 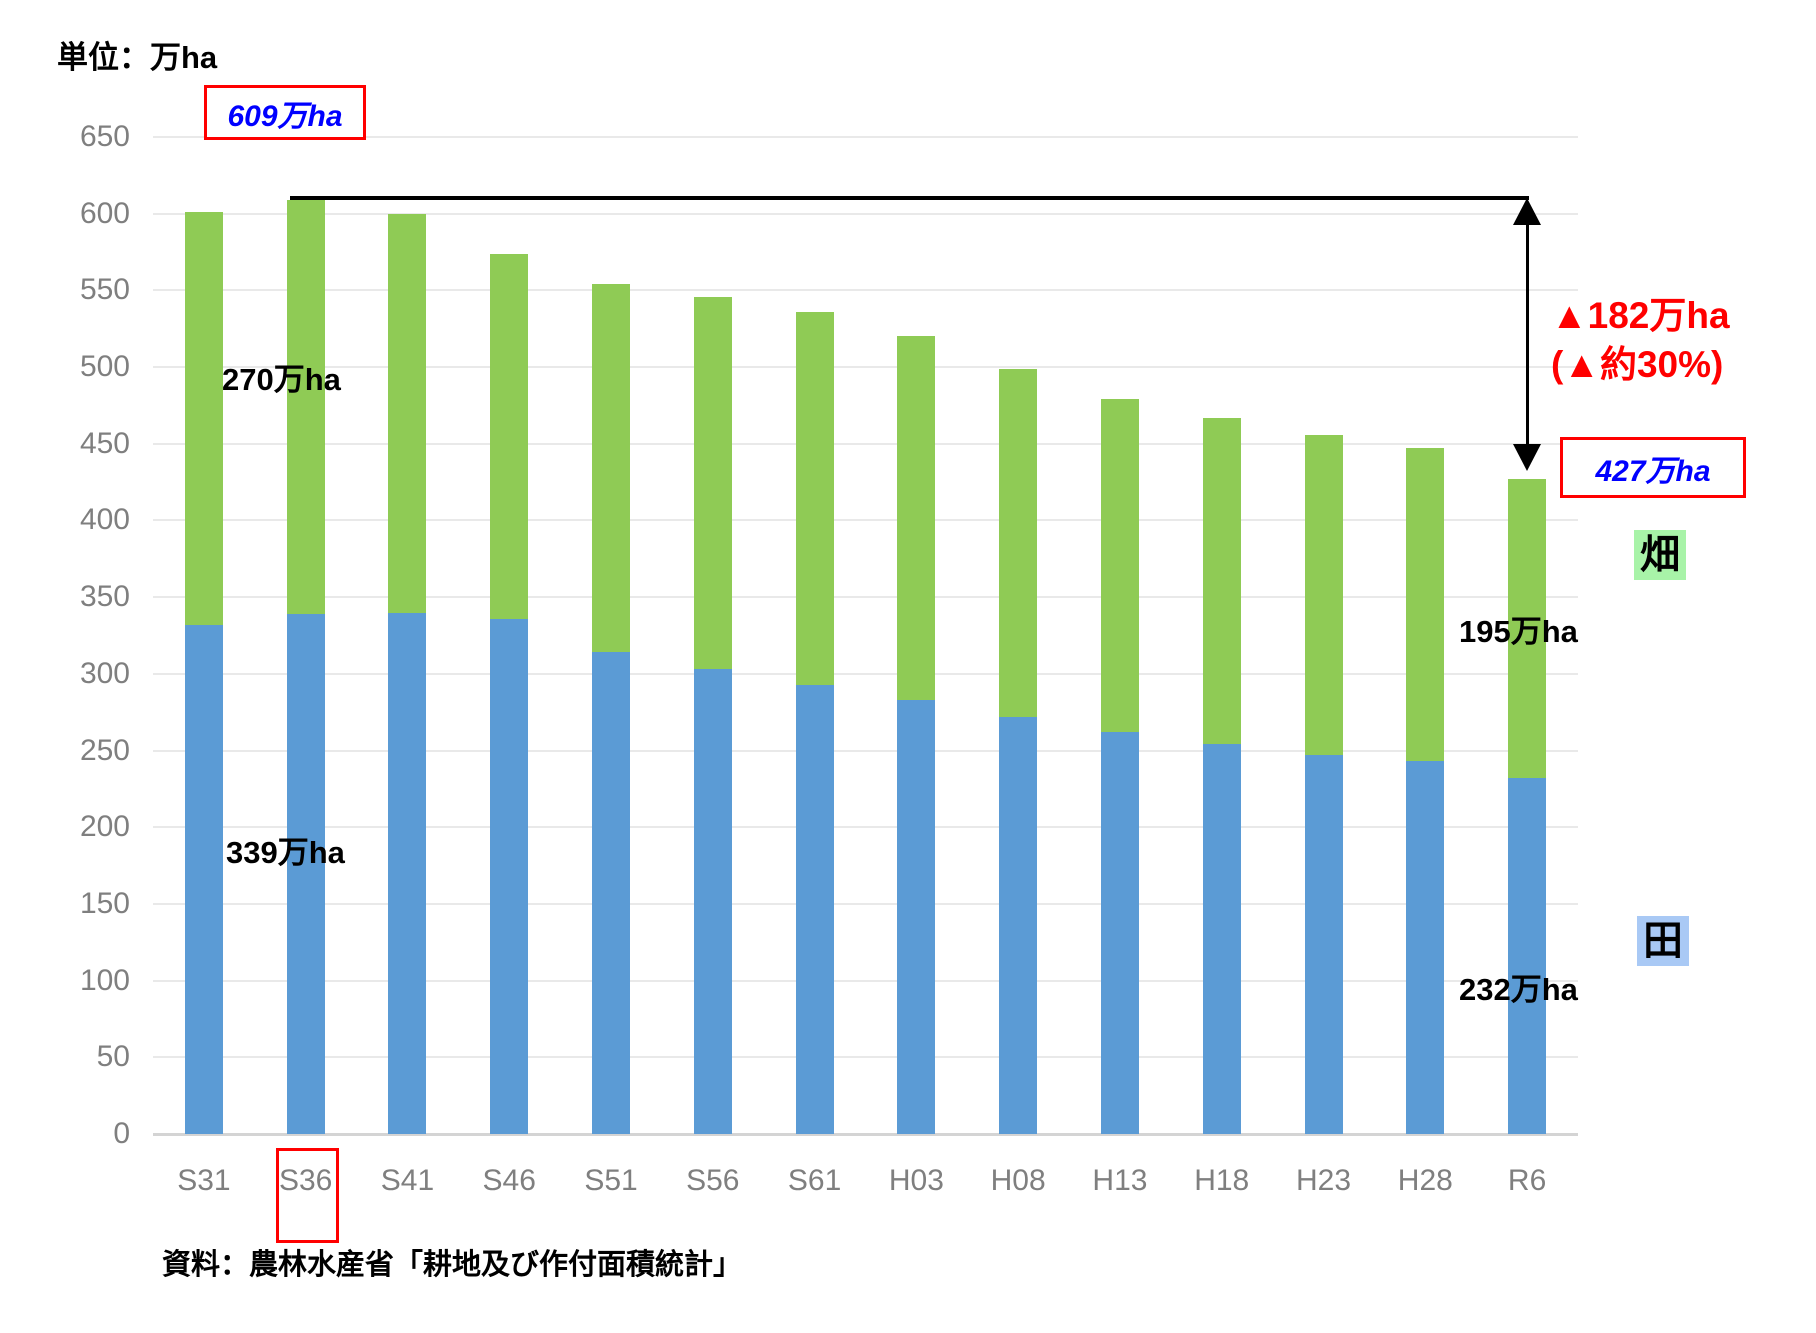 I want to click on y-tick-label: 350, so click(x=104, y=597).